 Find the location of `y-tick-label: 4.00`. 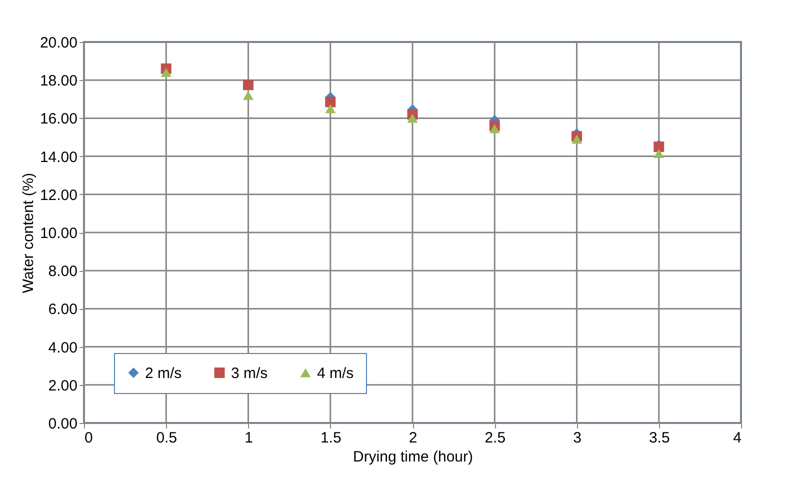

y-tick-label: 4.00 is located at coordinates (63, 347).